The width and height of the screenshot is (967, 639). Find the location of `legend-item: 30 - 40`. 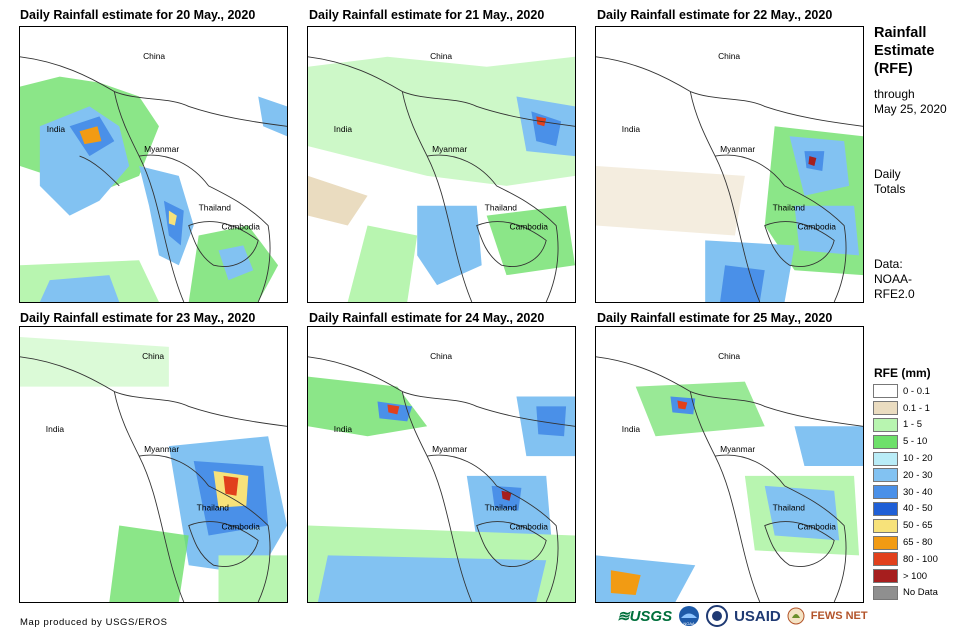

legend-item: 30 - 40 is located at coordinates (905, 492).